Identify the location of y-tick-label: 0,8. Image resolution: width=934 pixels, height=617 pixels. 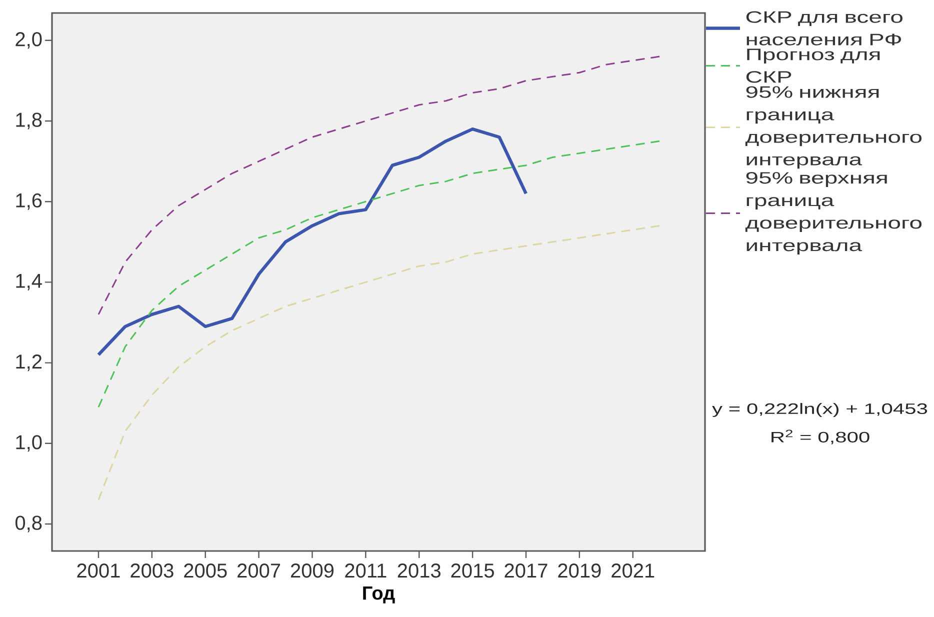
(28, 524).